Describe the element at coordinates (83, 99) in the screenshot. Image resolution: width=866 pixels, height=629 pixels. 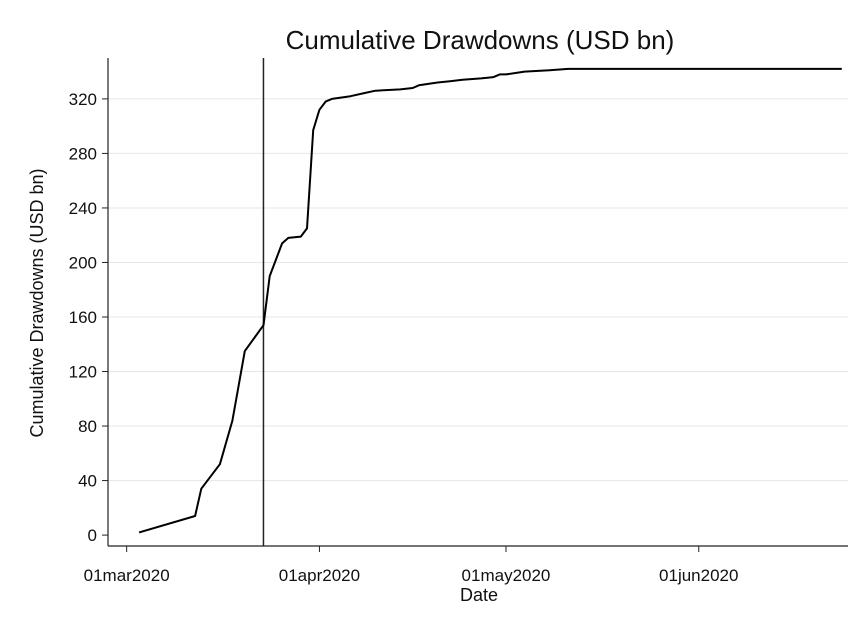
I see `y-tick-label: 320` at that location.